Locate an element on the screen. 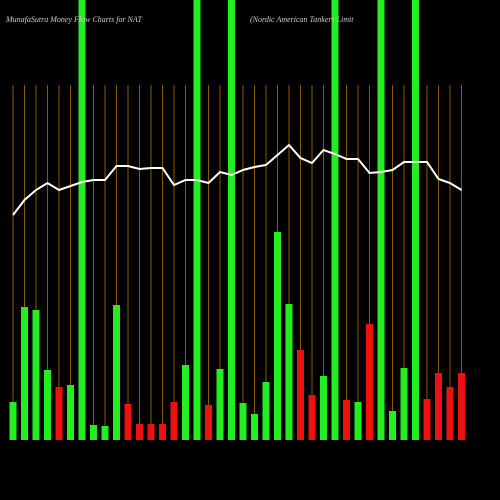 The width and height of the screenshot is (500, 500). chart-subtitle: (Nordic American Tankers Limit is located at coordinates (302, 19).